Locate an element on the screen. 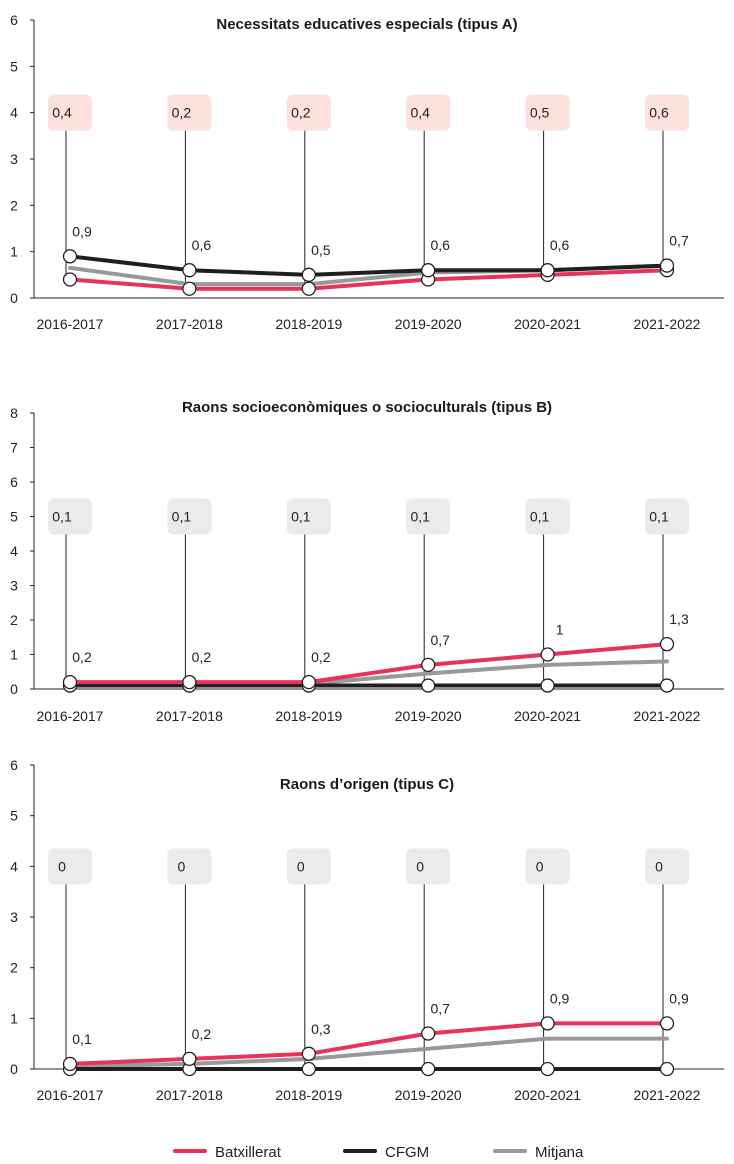 Image resolution: width=734 pixels, height=1164 pixels. x-tick-label: 2021-2022 is located at coordinates (667, 1095).